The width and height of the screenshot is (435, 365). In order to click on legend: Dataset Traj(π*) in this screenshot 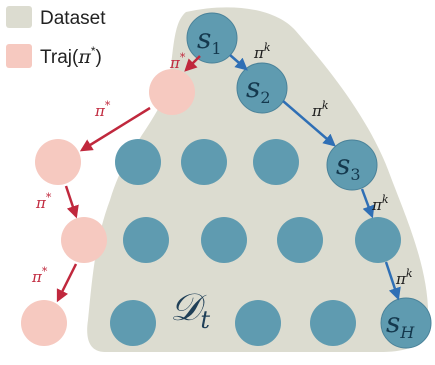, I will do `click(56, 37)`.